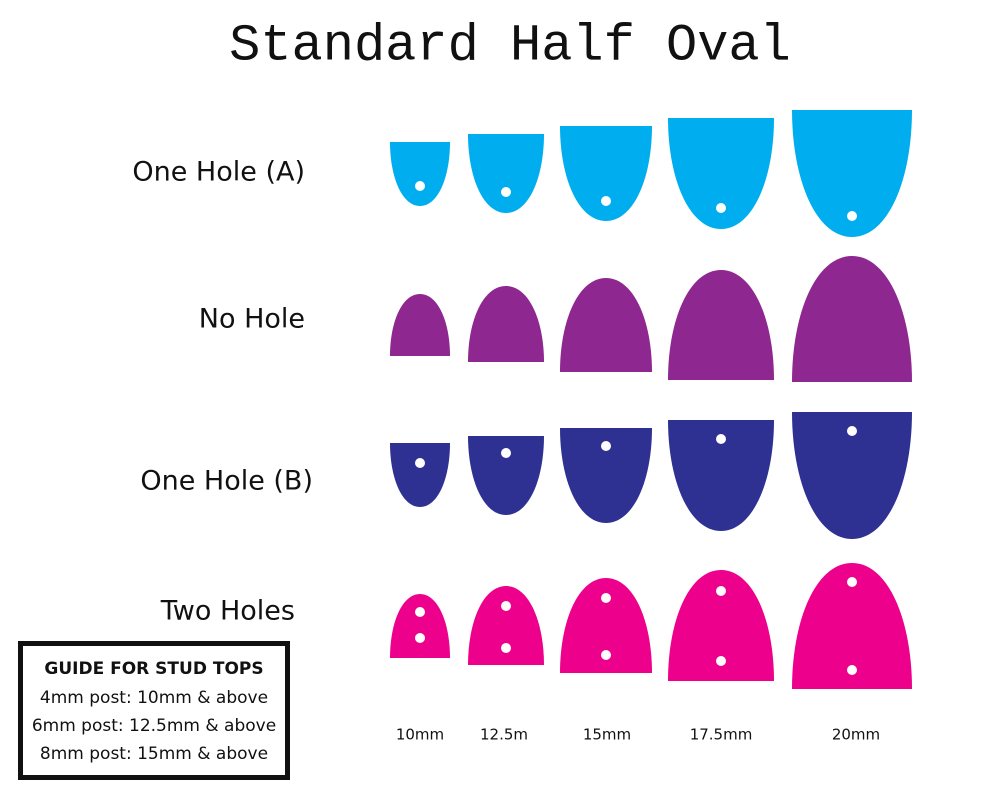 This screenshot has width=1000, height=800. I want to click on size-label: 10mm, so click(420, 735).